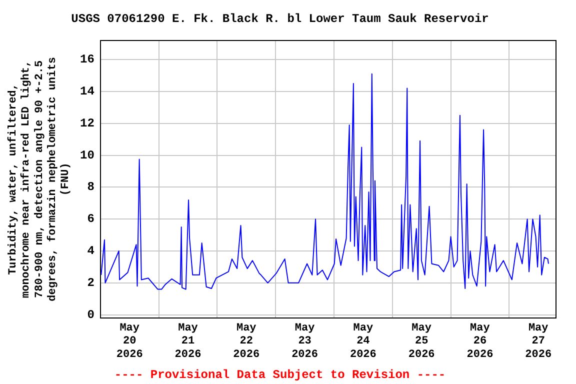  I want to click on x-tick-label: May 24 2026, so click(363, 341).